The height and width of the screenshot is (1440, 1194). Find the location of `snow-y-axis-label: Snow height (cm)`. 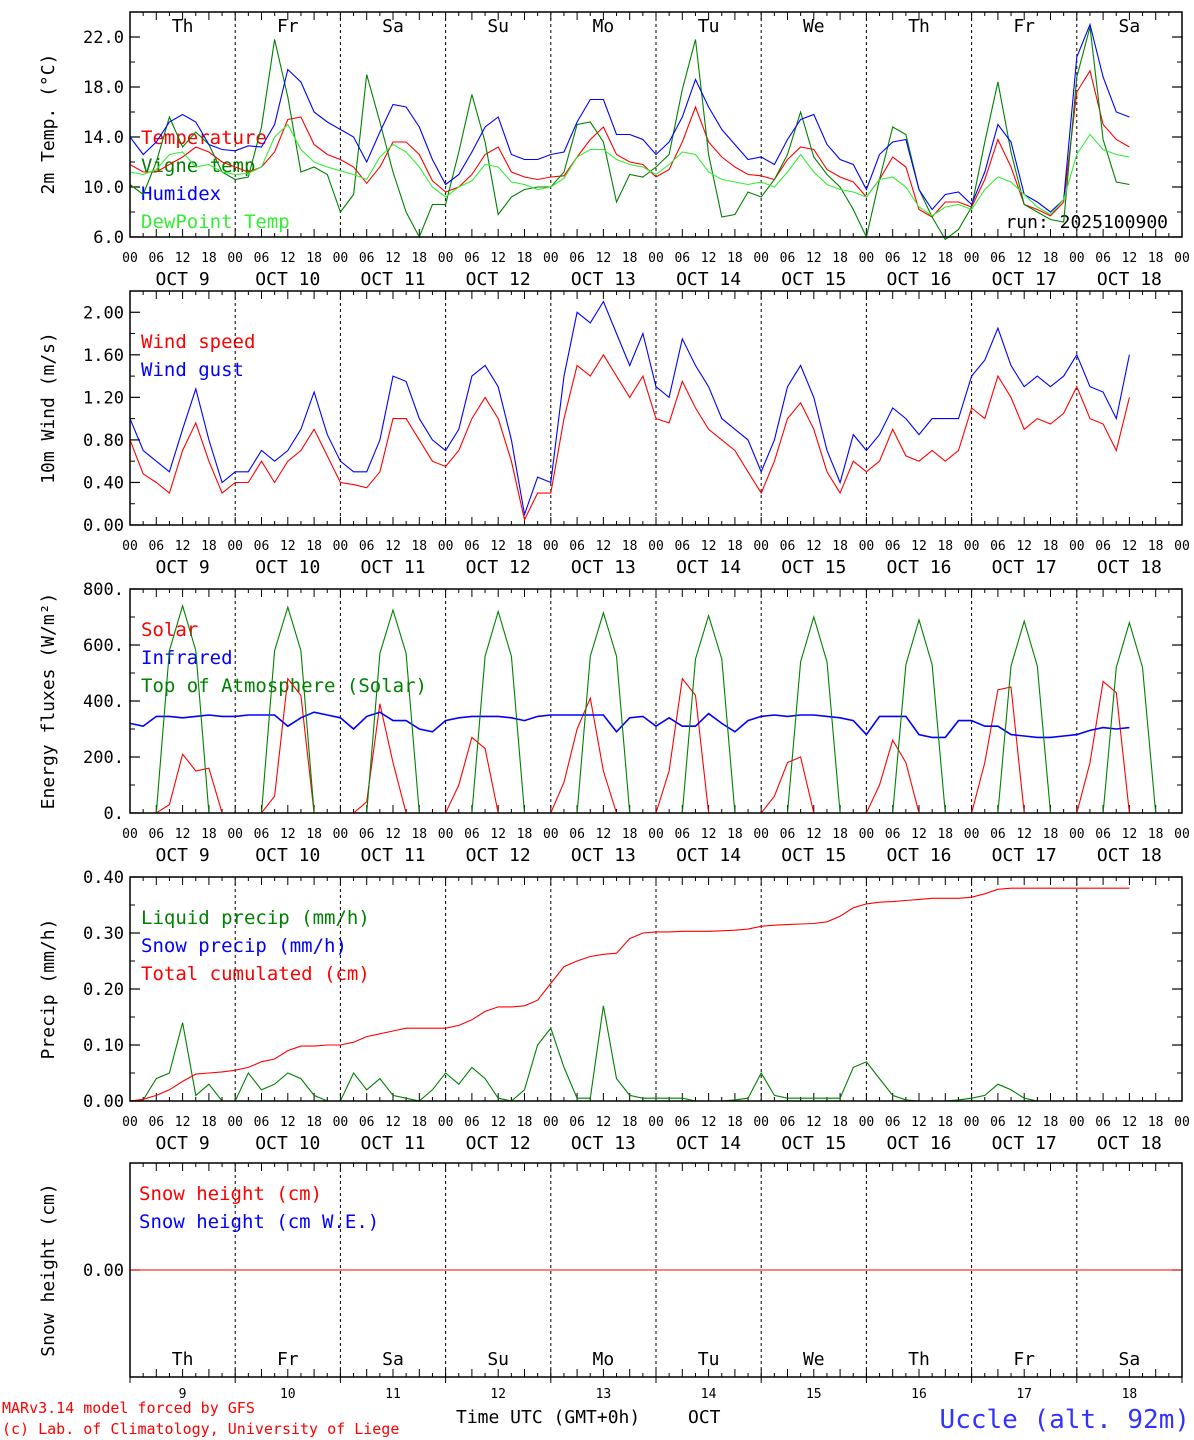

snow-y-axis-label: Snow height (cm) is located at coordinates (48, 1269).